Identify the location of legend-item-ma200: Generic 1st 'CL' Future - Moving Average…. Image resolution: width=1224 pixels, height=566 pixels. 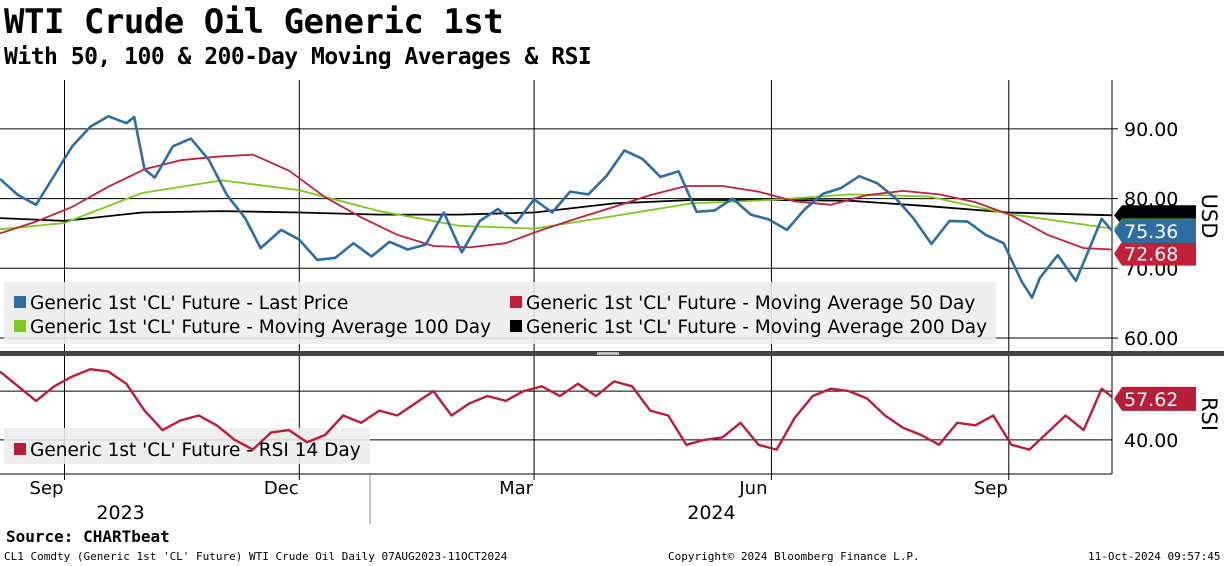
(748, 327).